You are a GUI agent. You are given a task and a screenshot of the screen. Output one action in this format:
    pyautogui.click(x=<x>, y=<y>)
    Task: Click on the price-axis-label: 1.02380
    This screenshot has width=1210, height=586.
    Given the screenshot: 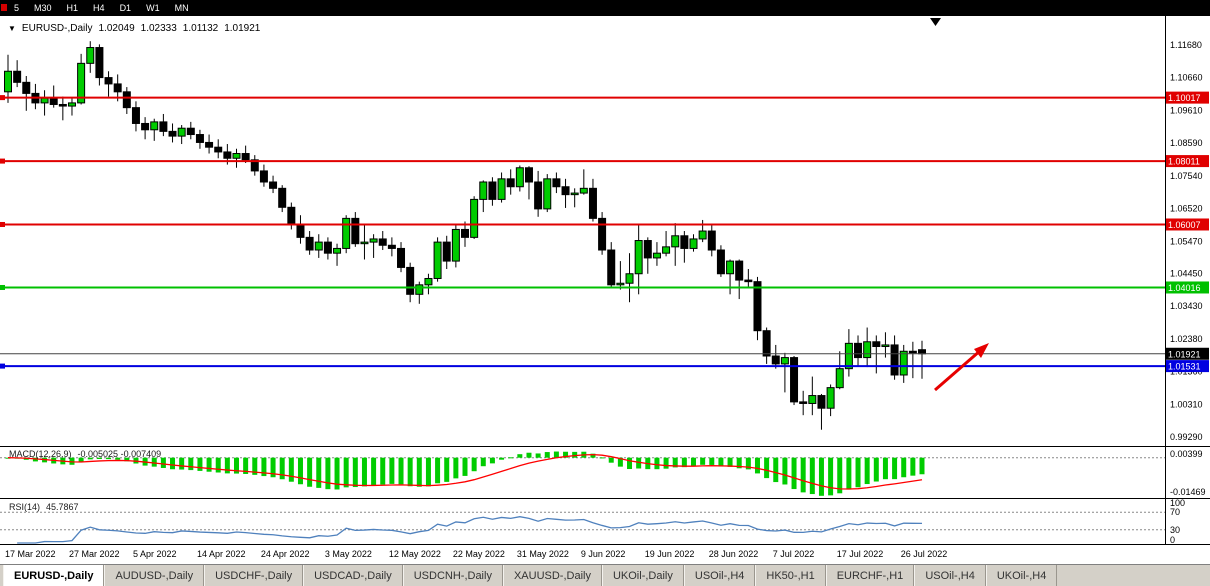 What is the action you would take?
    pyautogui.click(x=1186, y=339)
    